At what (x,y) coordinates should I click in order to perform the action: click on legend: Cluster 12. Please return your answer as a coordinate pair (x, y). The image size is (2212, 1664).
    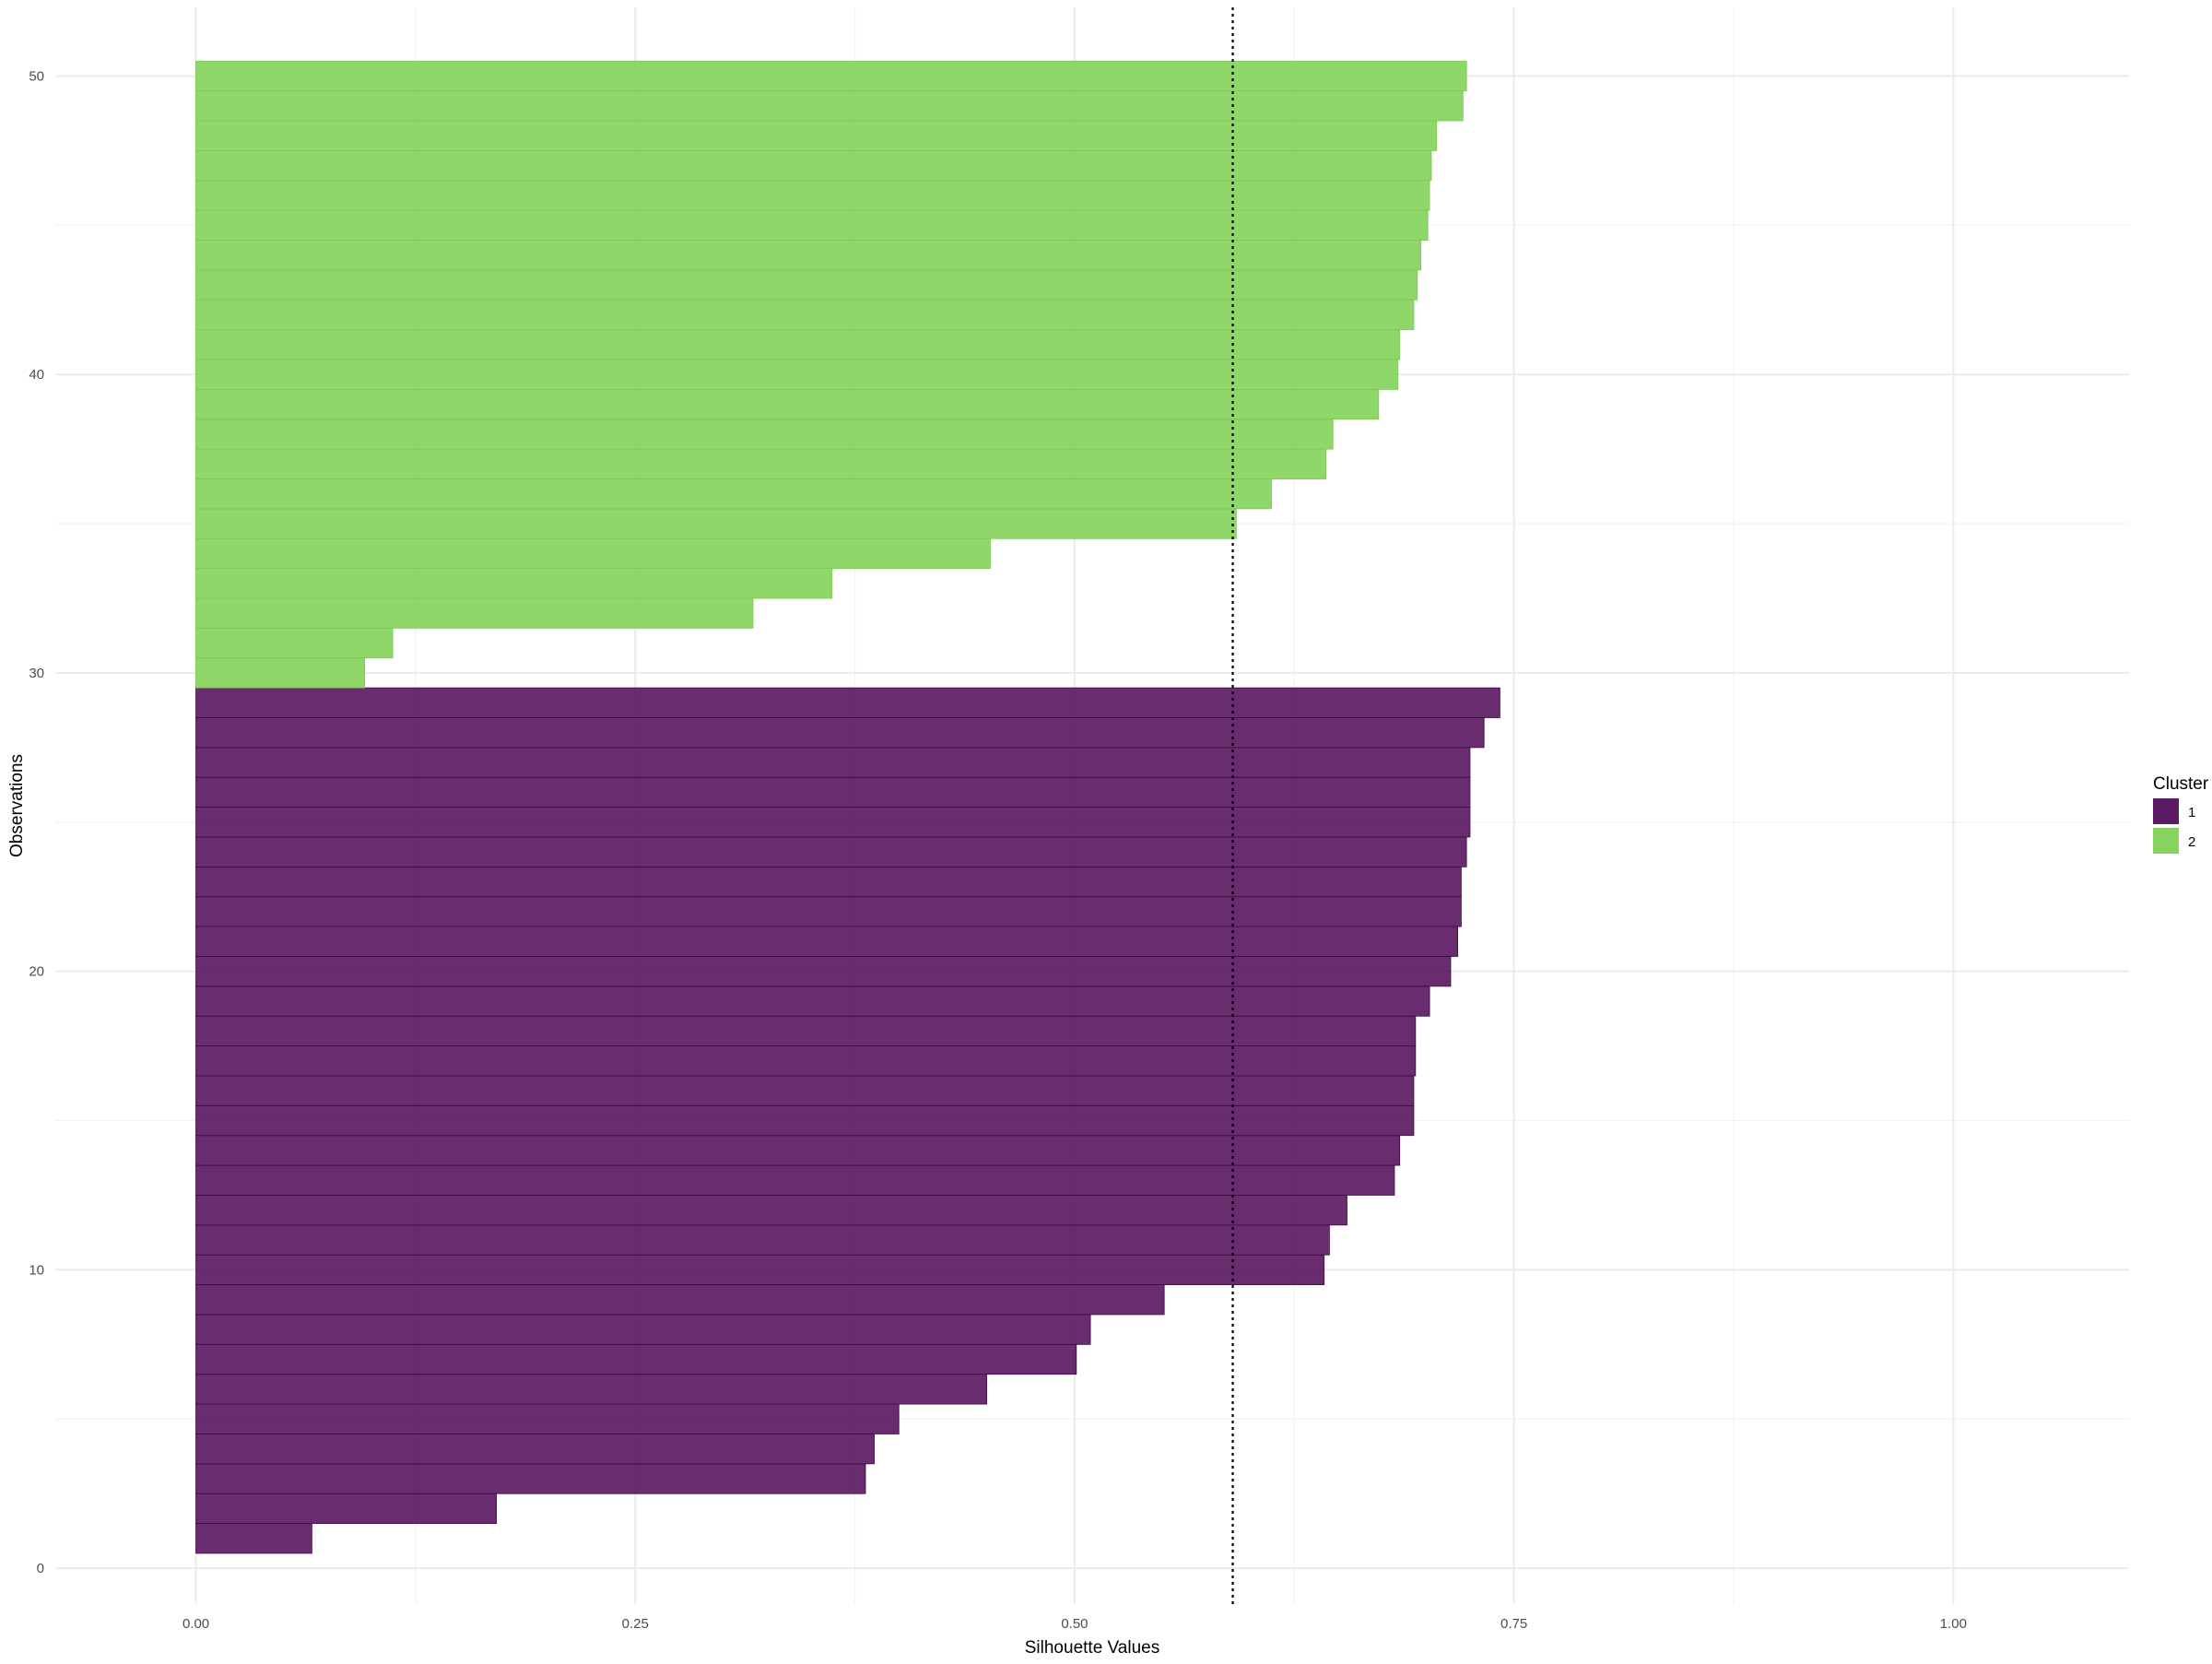
    Looking at the image, I should click on (2181, 814).